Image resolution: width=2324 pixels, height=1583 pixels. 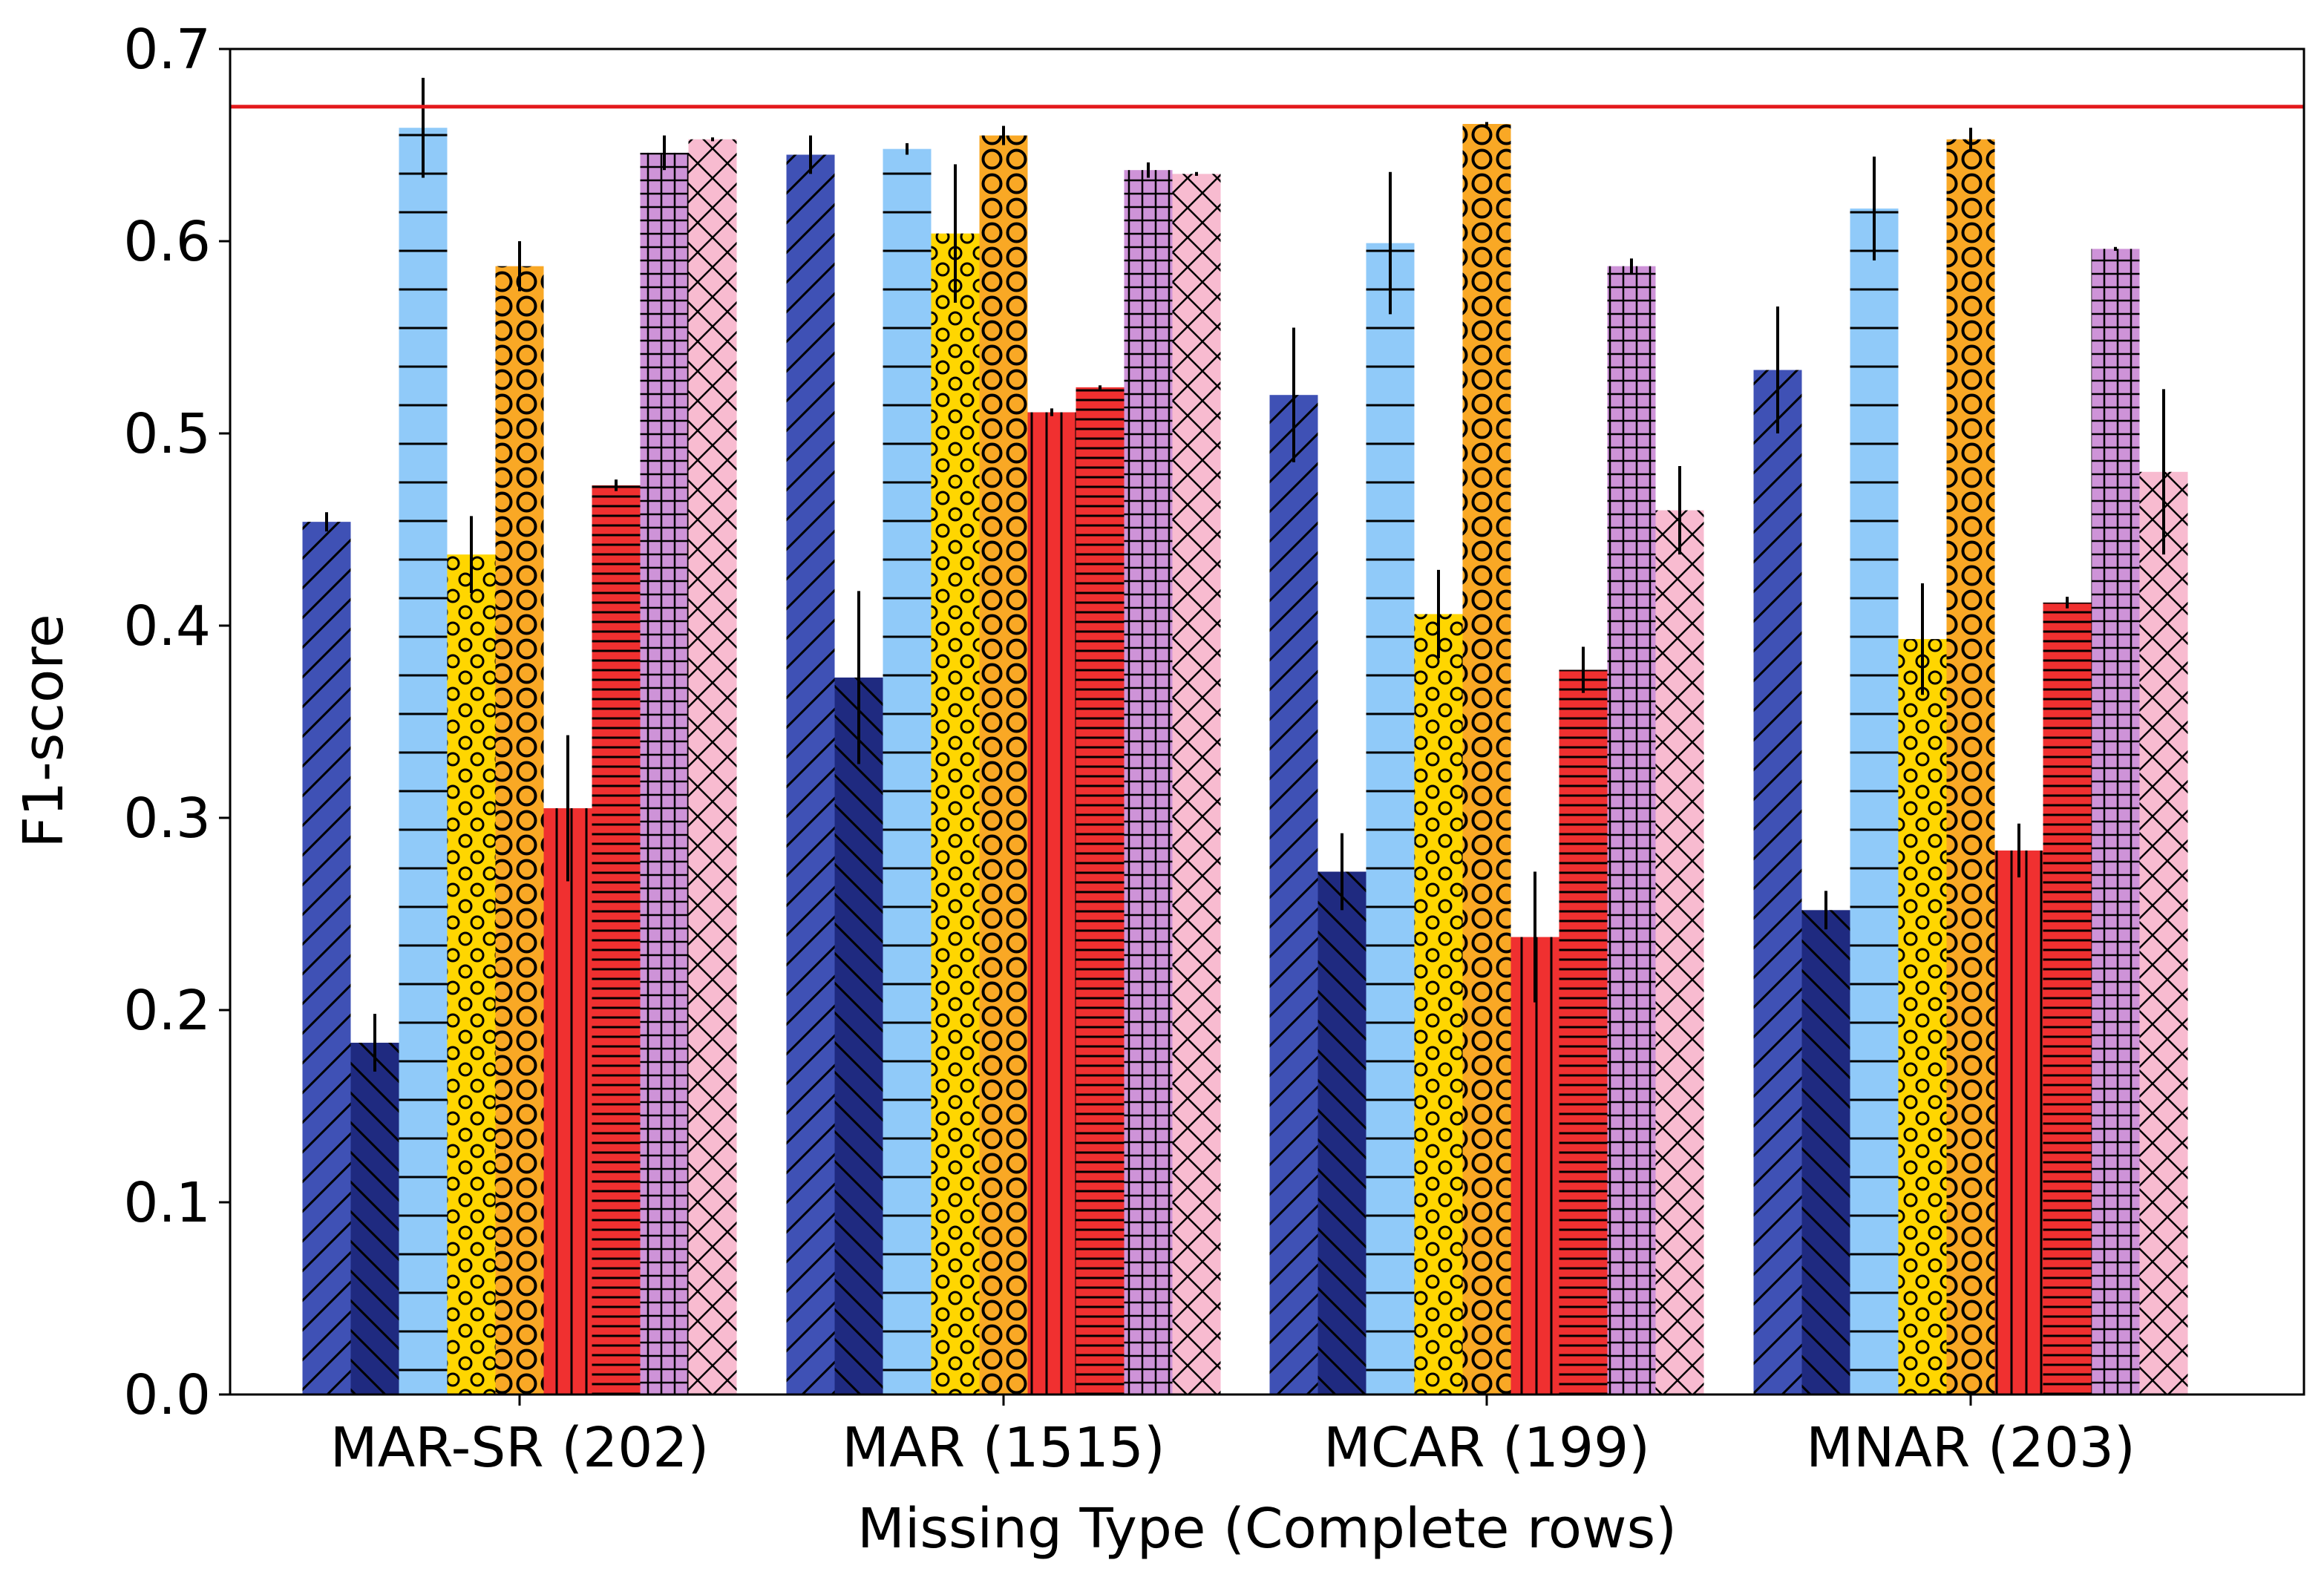 What do you see at coordinates (167, 50) in the screenshot?
I see `y-tick-label: 0.7` at bounding box center [167, 50].